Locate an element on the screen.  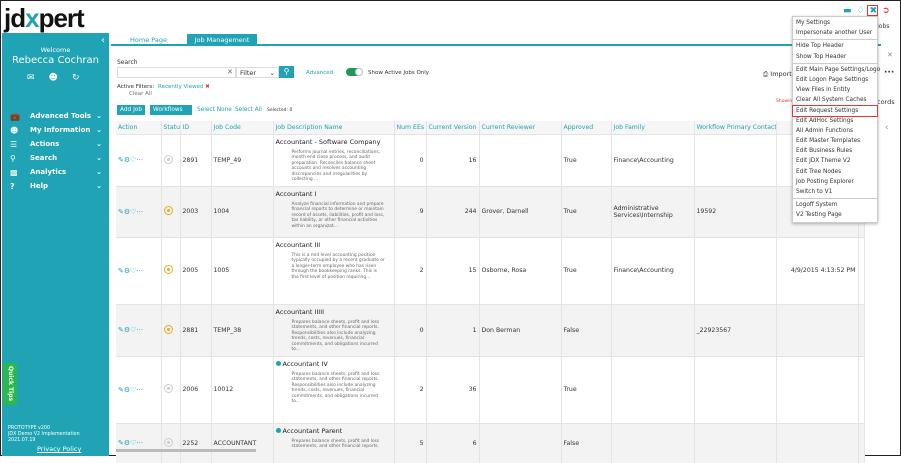
menu-item-edit-request-settings: Edit Request Settings is located at coordinates (835, 110).